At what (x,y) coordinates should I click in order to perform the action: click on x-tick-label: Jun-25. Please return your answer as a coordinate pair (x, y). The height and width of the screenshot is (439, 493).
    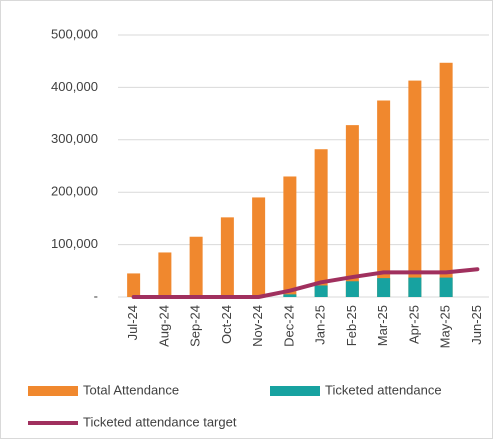
    Looking at the image, I should click on (476, 325).